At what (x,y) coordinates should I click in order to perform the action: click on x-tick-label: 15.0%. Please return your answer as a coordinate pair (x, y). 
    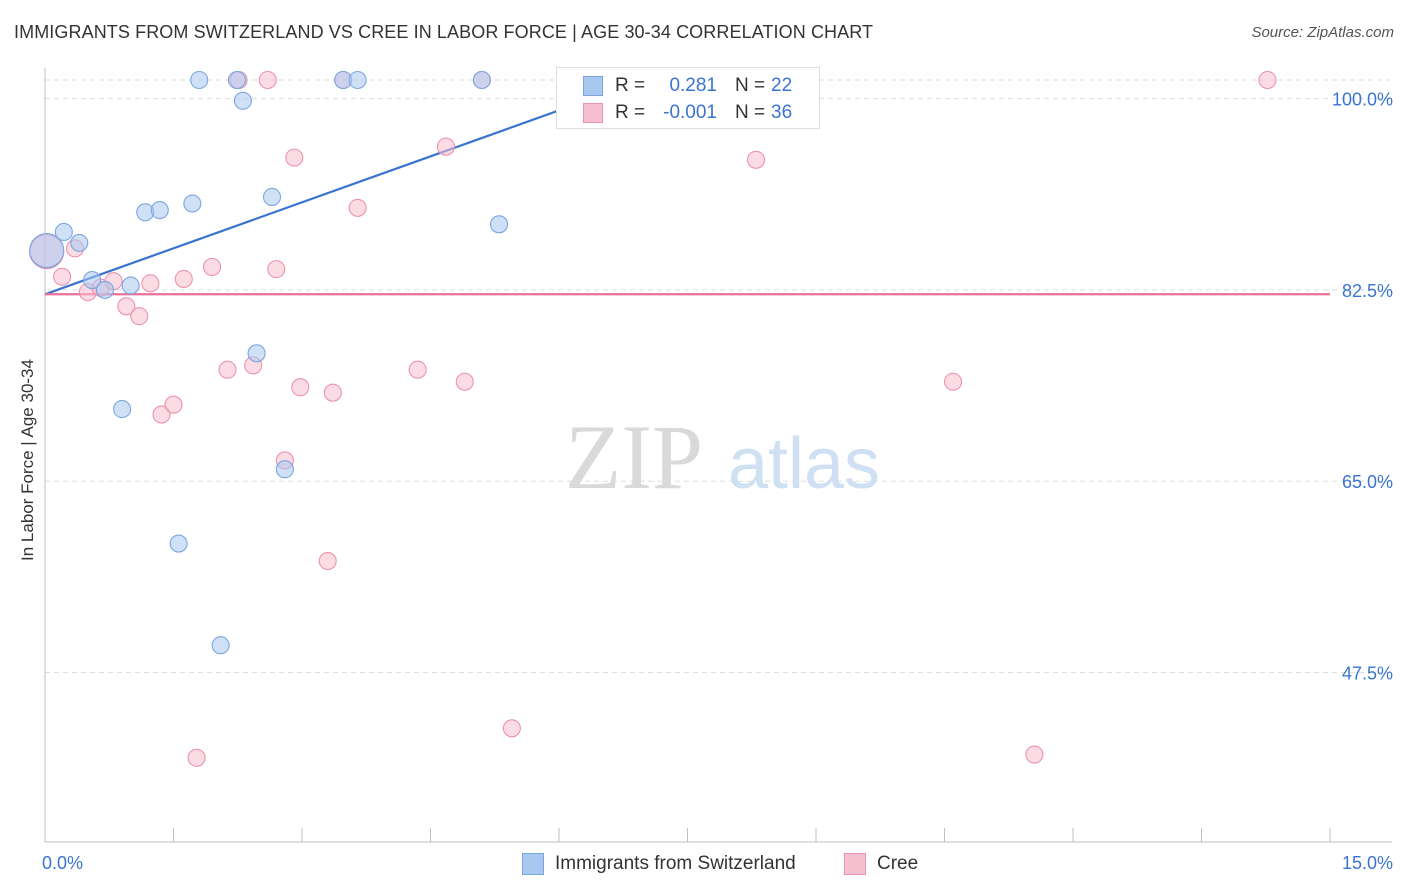
    Looking at the image, I should click on (1367, 863).